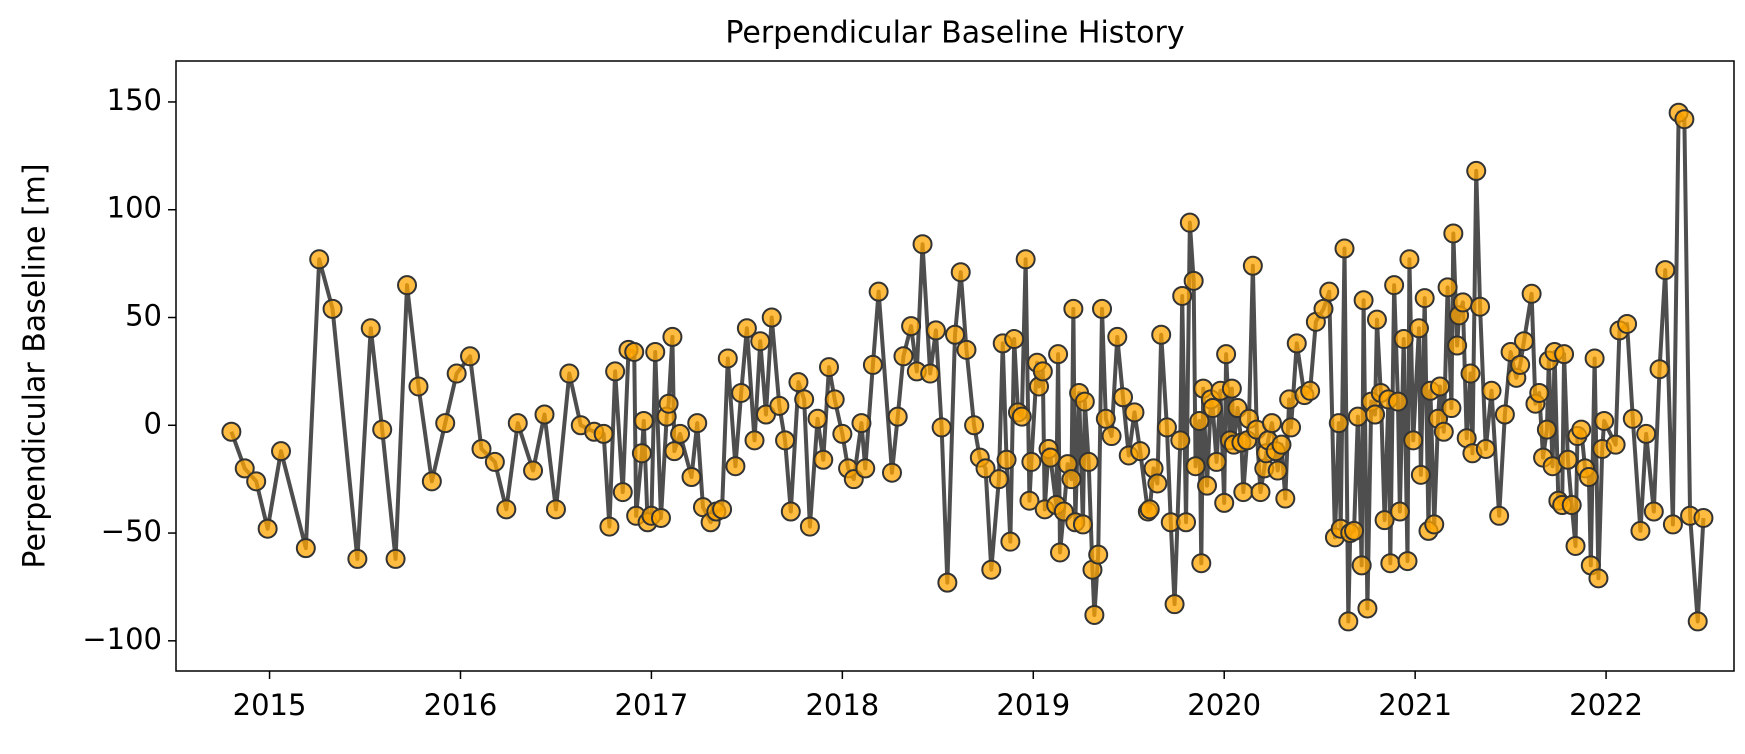 The width and height of the screenshot is (1745, 754). What do you see at coordinates (461, 705) in the screenshot?
I see `x-tick-label: 2016` at bounding box center [461, 705].